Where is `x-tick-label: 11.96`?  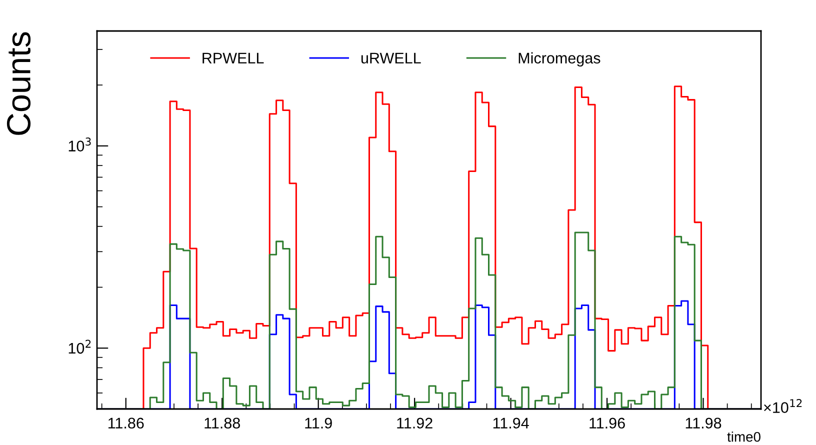
x-tick-label: 11.96 is located at coordinates (607, 423).